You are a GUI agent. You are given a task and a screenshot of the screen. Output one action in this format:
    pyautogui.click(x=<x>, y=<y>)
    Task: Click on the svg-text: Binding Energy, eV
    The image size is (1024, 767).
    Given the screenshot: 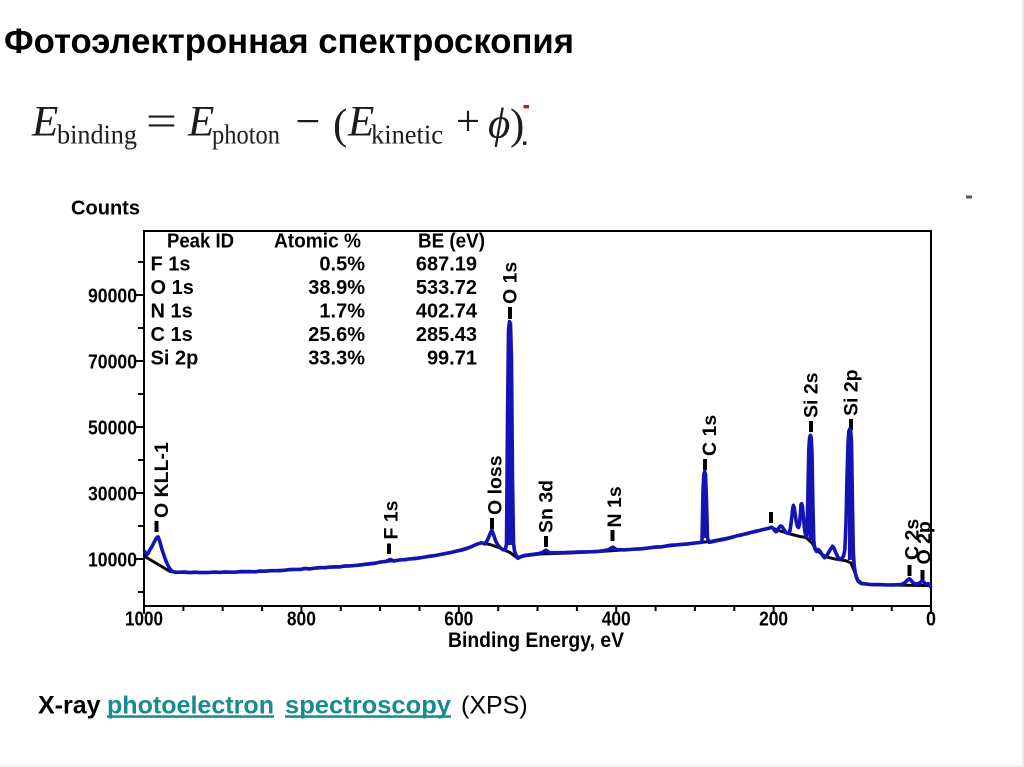 What is the action you would take?
    pyautogui.click(x=536, y=640)
    